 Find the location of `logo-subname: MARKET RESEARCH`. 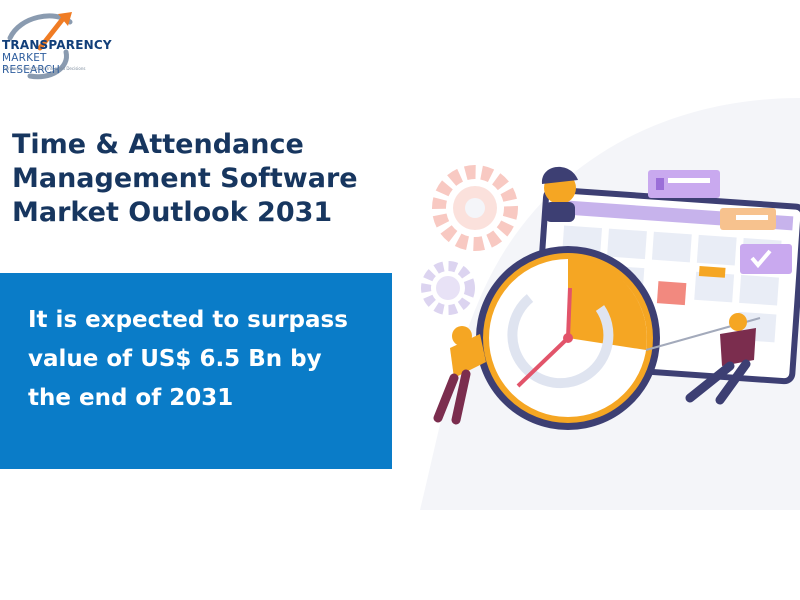

logo-subname: MARKET RESEARCH is located at coordinates (31, 64).